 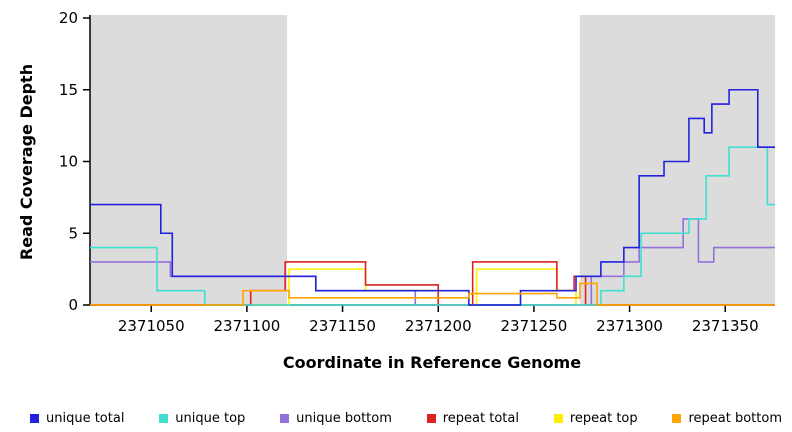 What do you see at coordinates (26, 162) in the screenshot?
I see `y-axis-title: Read Coverage Depth` at bounding box center [26, 162].